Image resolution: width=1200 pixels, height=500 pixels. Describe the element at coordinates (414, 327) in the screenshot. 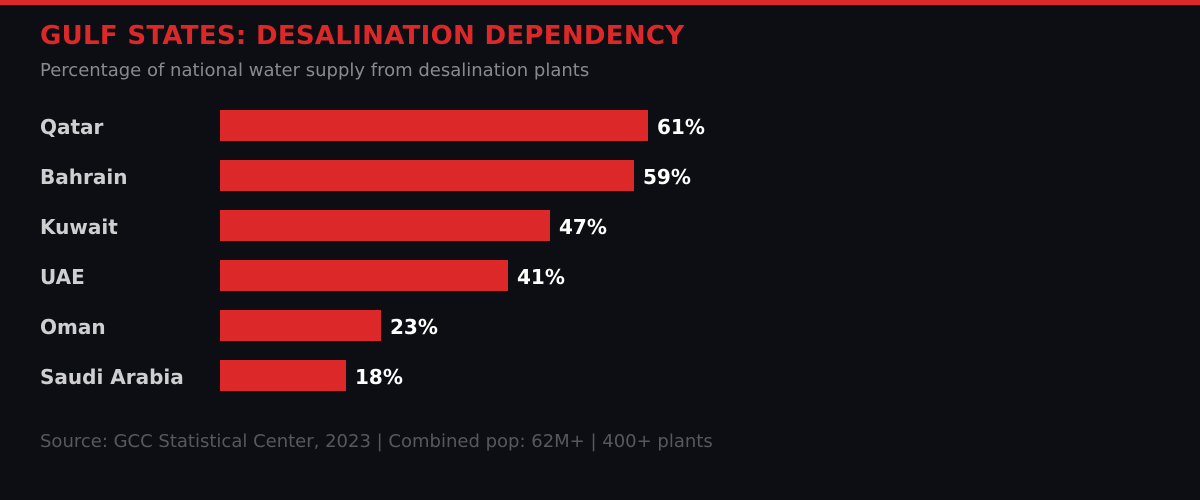

I see `value-label: 23%` at that location.